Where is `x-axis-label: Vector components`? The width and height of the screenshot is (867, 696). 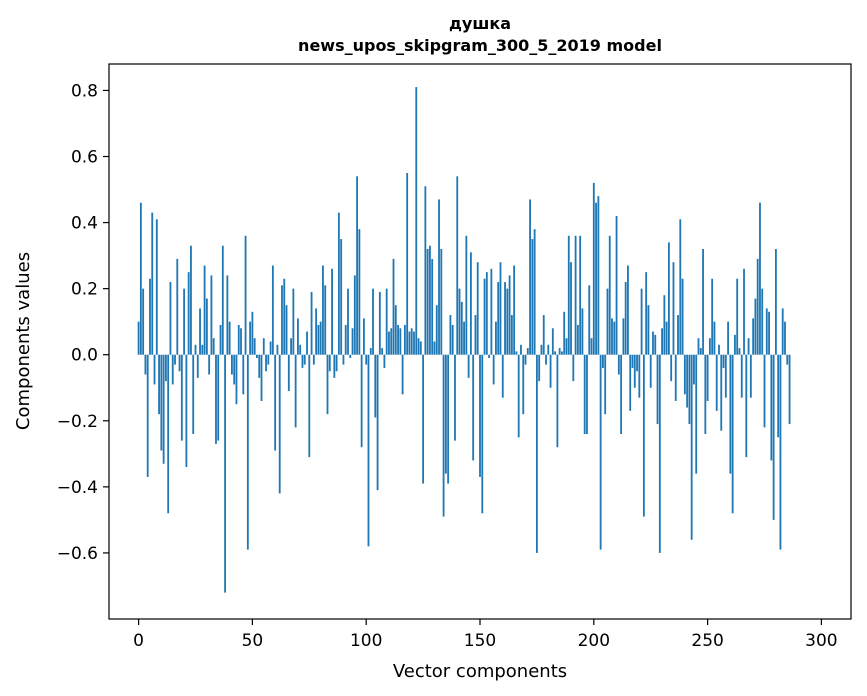 x-axis-label: Vector components is located at coordinates (480, 671).